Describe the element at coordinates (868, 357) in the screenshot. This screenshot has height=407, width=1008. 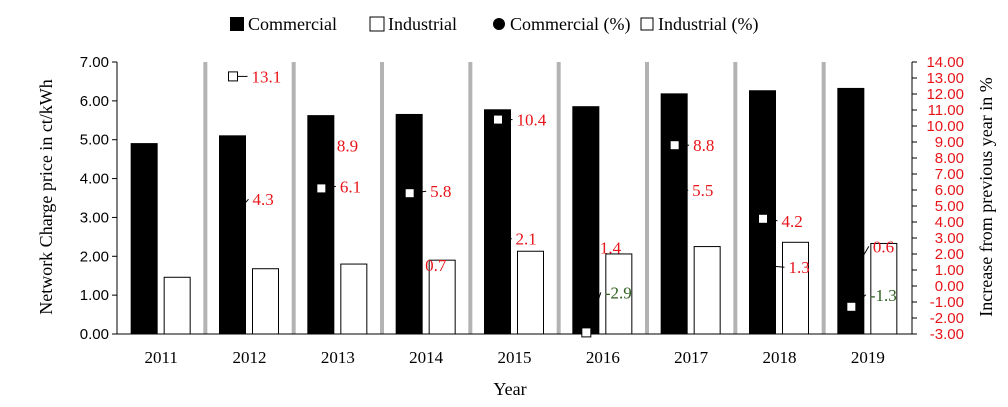
I see `x-tick-label: 2019` at that location.